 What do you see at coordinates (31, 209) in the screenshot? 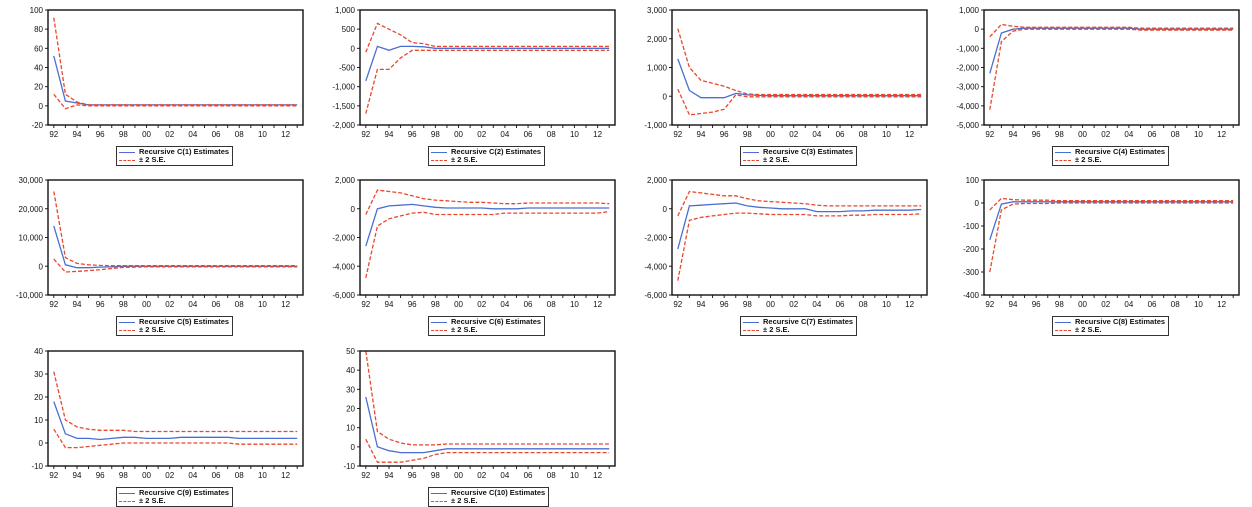
I see `y-tick-label: 20,000` at bounding box center [31, 209].